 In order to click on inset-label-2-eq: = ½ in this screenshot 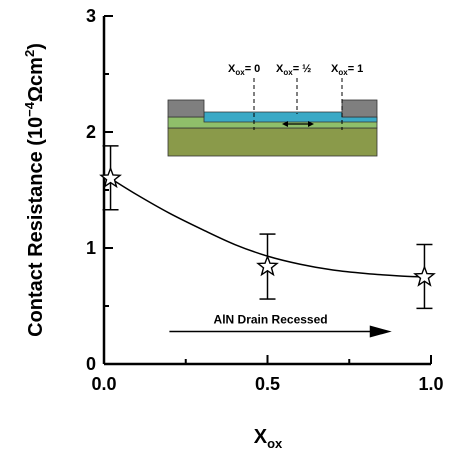, I will do `click(302, 69)`.